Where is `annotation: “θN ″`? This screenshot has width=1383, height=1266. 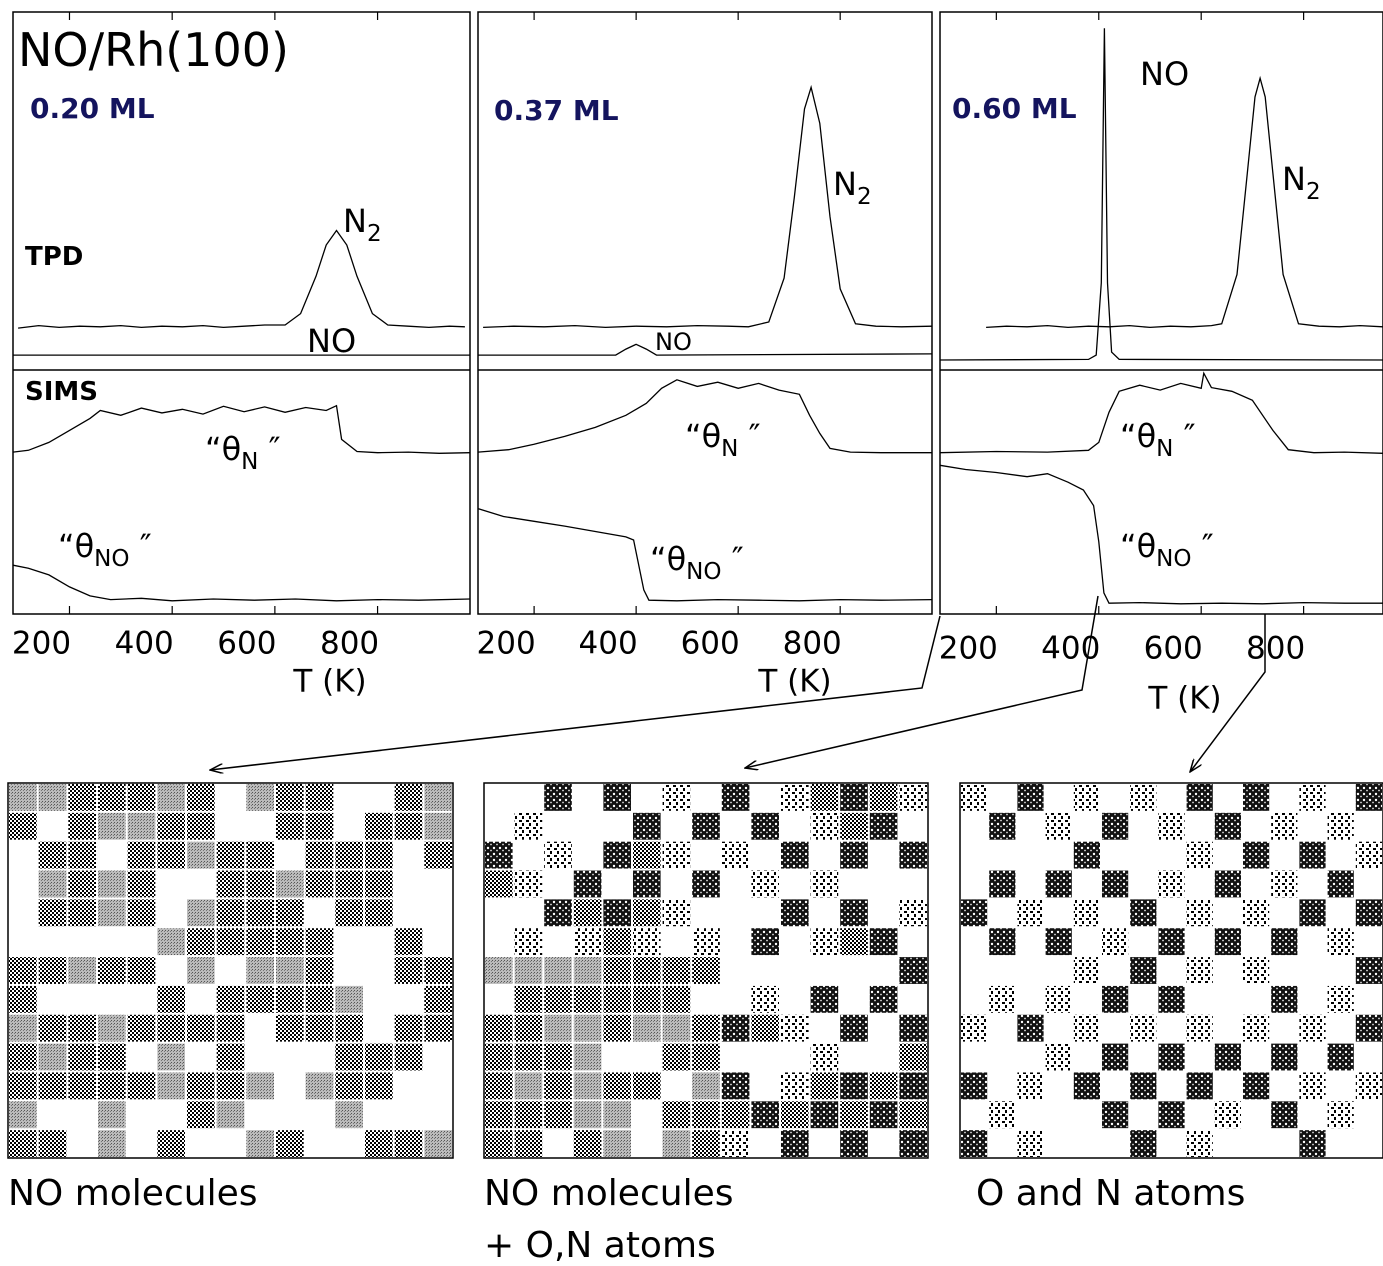 annotation: “θN ″ is located at coordinates (1158, 439).